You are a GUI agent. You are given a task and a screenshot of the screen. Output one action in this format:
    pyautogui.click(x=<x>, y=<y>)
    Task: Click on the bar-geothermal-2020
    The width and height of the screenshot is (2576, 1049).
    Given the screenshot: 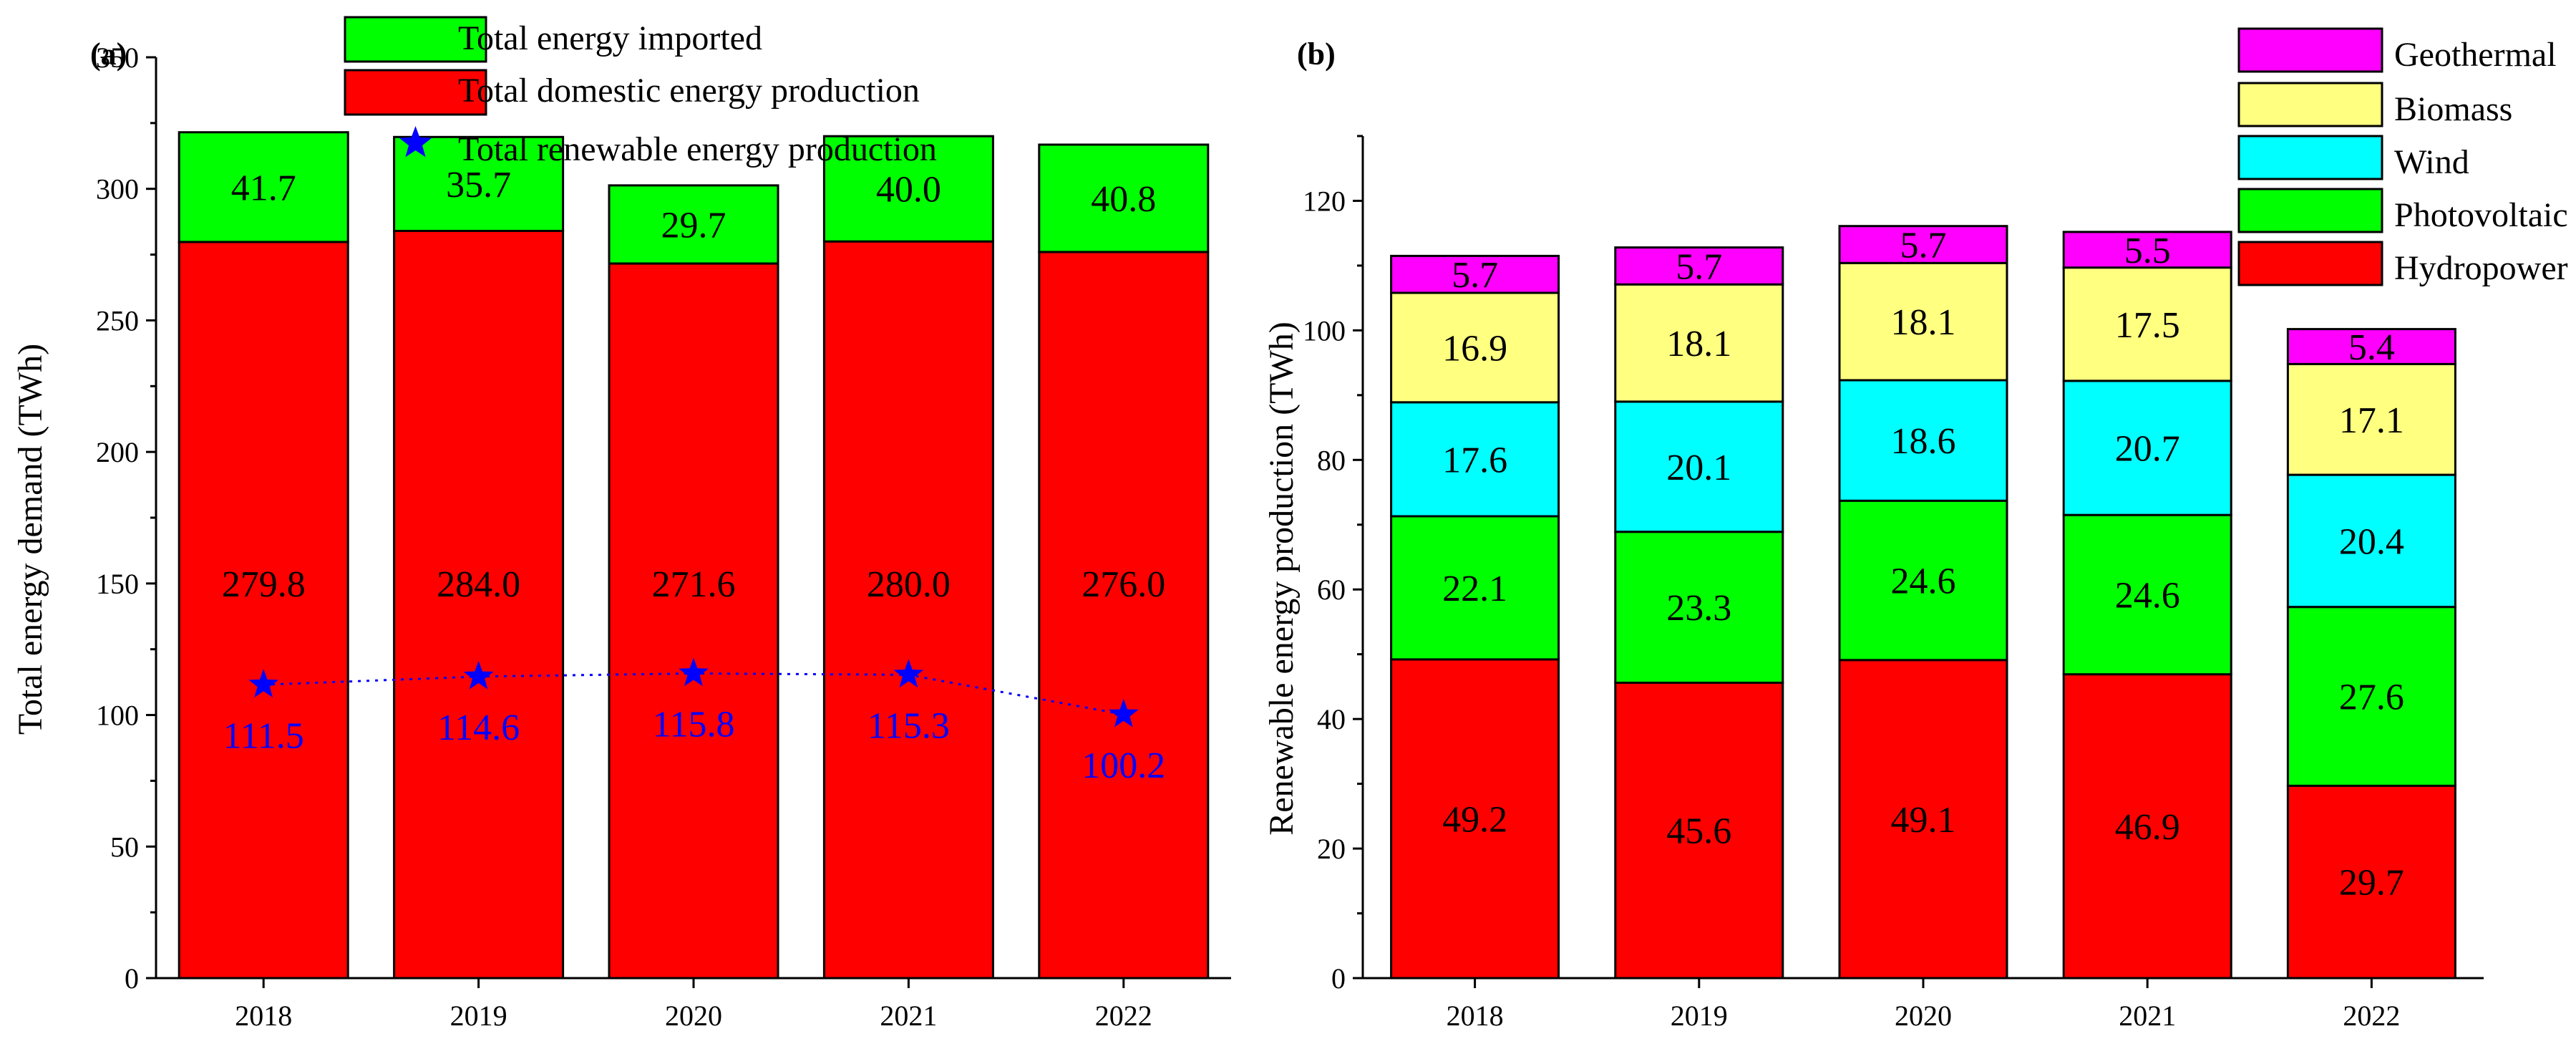 What is the action you would take?
    pyautogui.click(x=1923, y=245)
    